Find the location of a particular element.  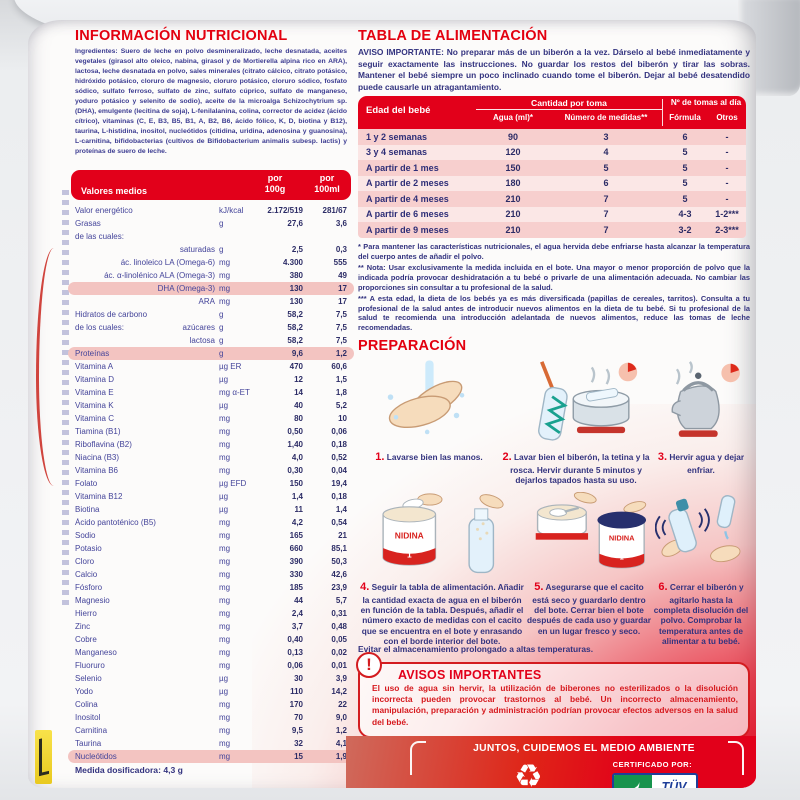

value-per-100ml: 1,5 is located at coordinates (341, 379).